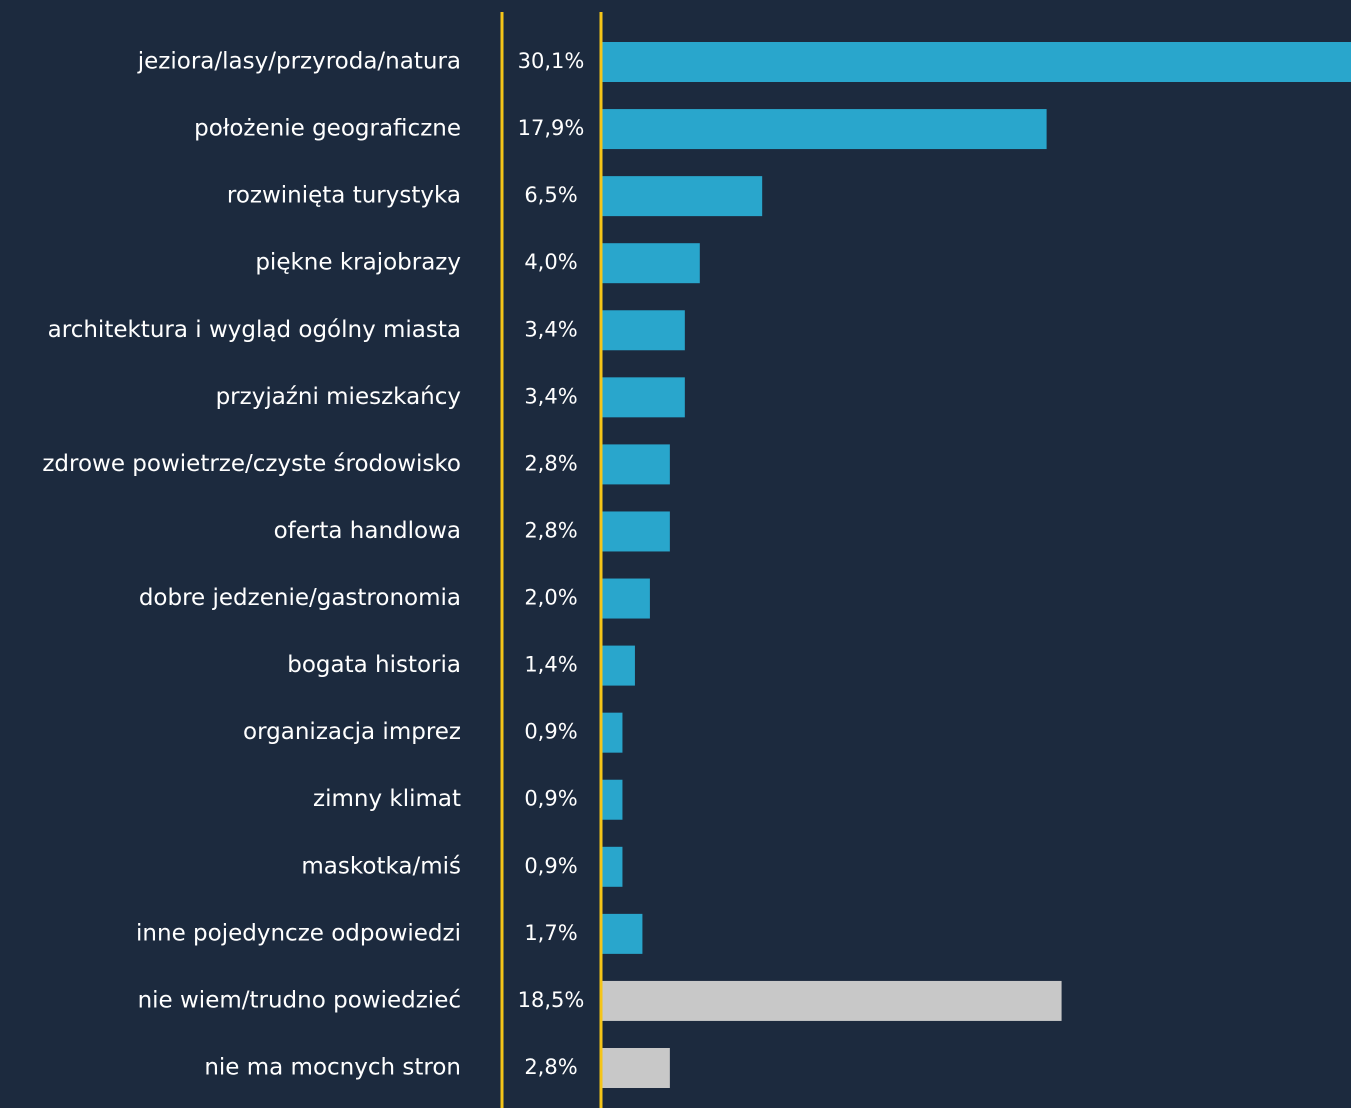 The image size is (1351, 1108). What do you see at coordinates (550, 665) in the screenshot?
I see `value-label: 1,4%` at bounding box center [550, 665].